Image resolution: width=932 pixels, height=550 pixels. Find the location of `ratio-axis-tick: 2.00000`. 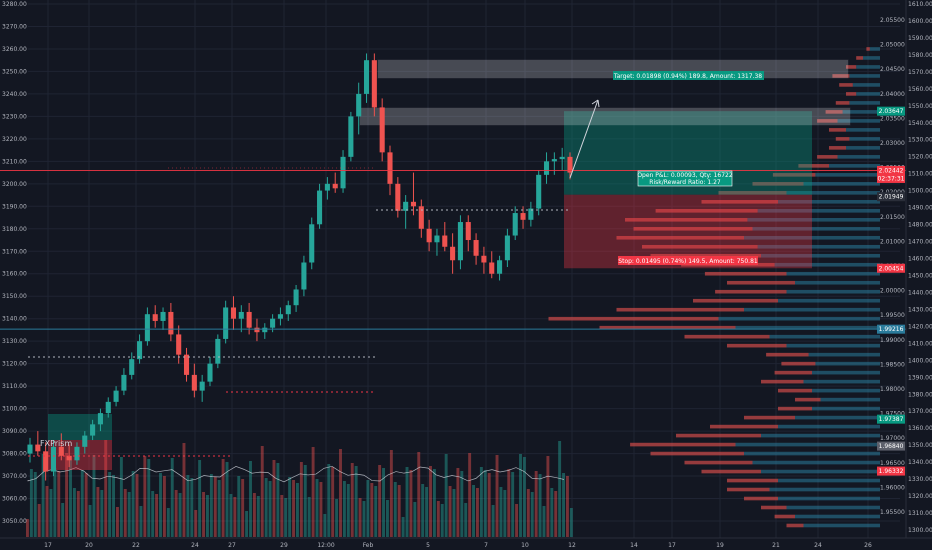

ratio-axis-tick: 2.00000 is located at coordinates (892, 291).